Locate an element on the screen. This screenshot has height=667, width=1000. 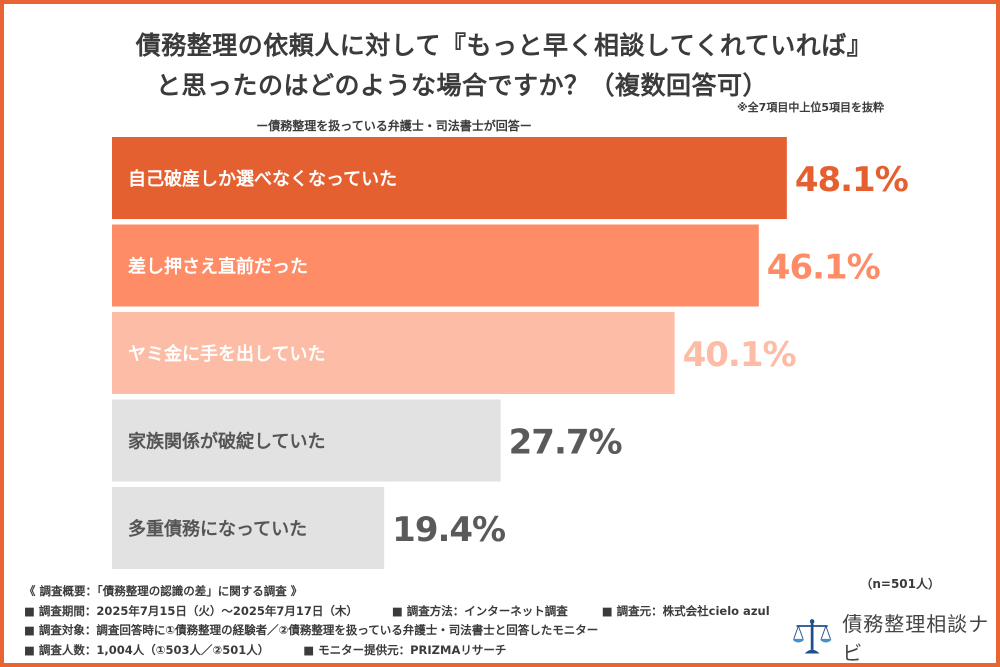
bar-group: 自己破産しか選べなくなっていた 48.1% is located at coordinates (510, 178).